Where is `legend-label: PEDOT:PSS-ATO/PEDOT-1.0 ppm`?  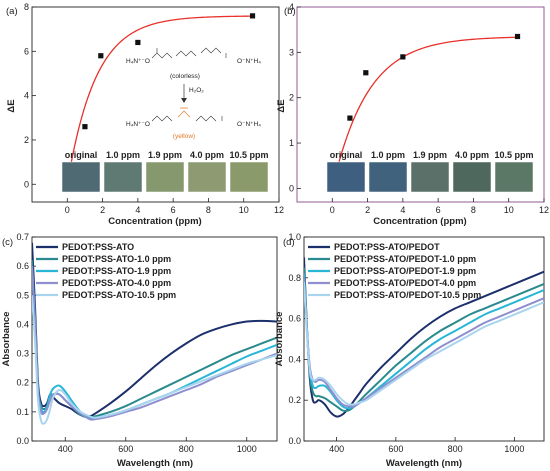 legend-label: PEDOT:PSS-ATO/PEDOT-1.0 ppm is located at coordinates (405, 259).